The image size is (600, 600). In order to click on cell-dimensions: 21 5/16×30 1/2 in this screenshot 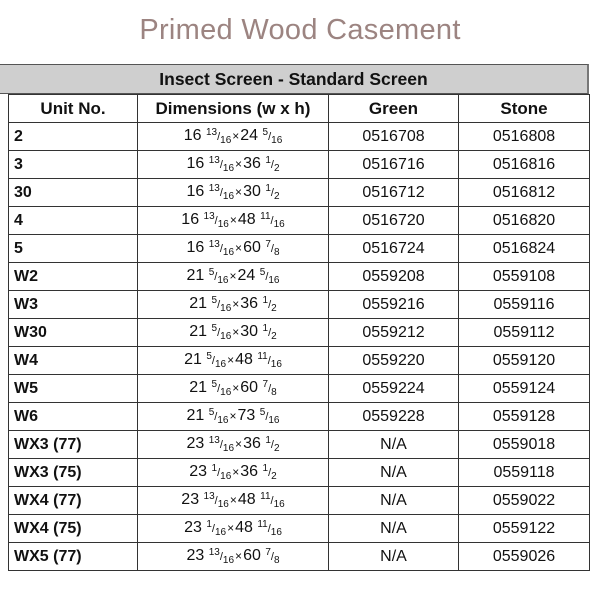, I will do `click(233, 332)`.